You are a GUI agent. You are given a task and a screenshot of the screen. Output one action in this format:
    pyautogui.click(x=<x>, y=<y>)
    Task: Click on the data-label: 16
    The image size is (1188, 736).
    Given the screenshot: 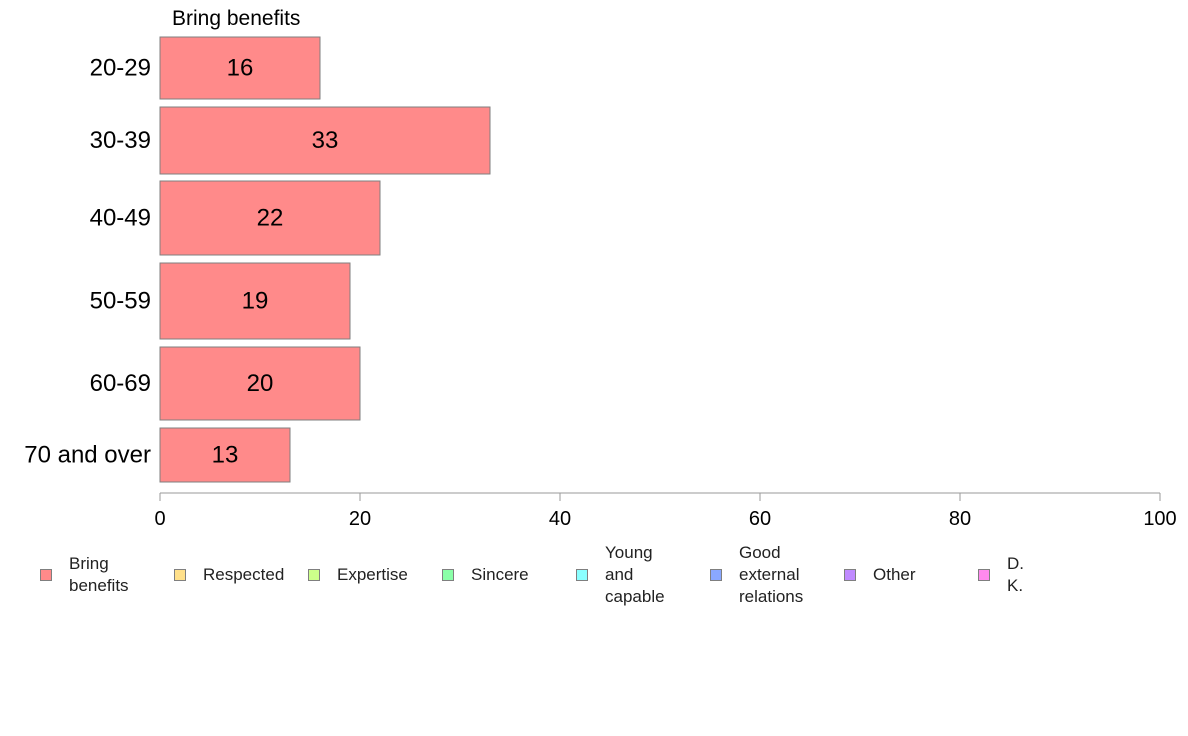 What is the action you would take?
    pyautogui.click(x=240, y=68)
    